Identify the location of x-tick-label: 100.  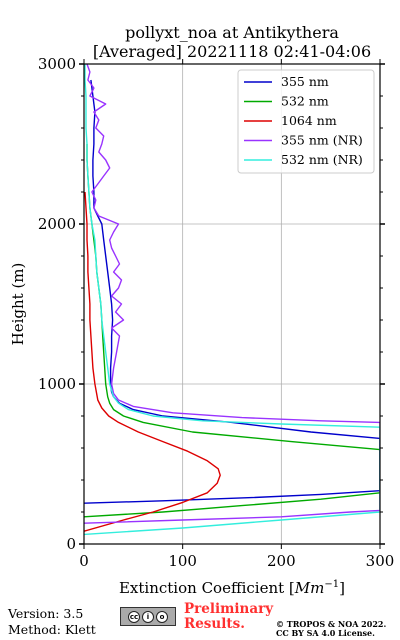
(182, 561).